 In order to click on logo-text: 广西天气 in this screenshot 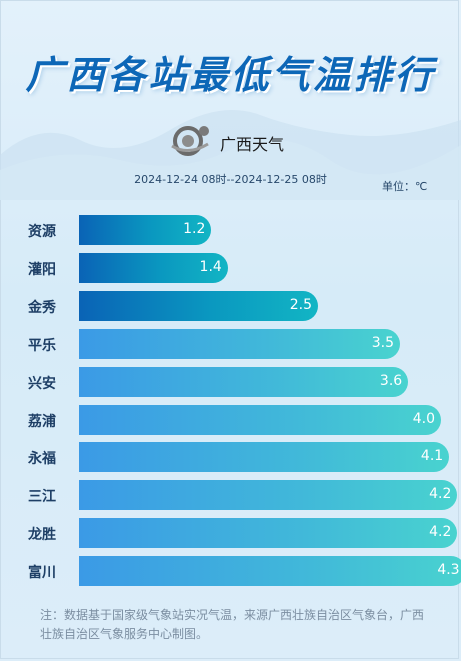, I will do `click(252, 144)`.